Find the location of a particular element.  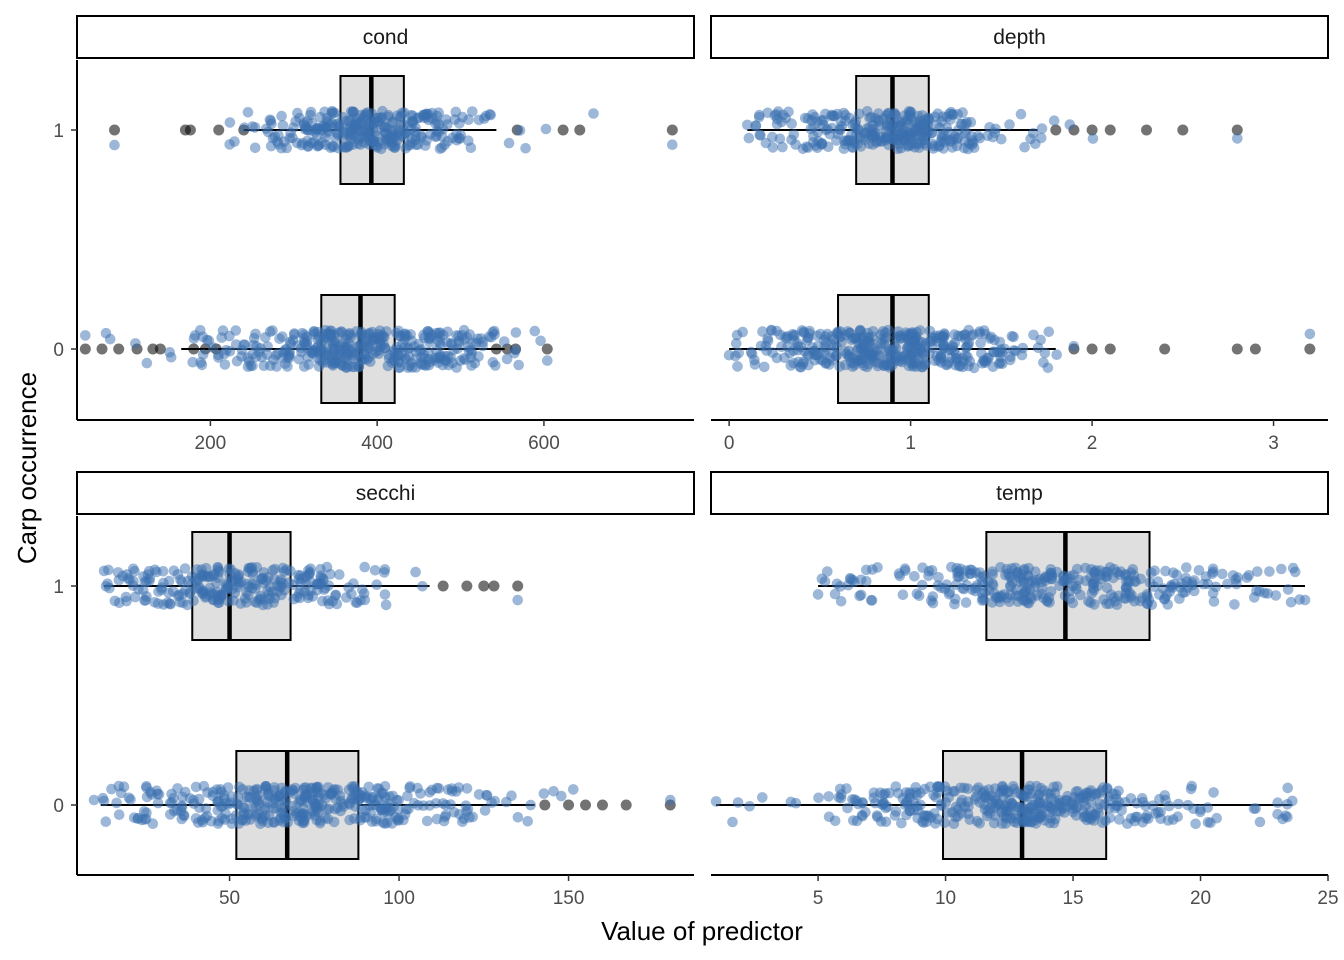

x-tick-label: 5 is located at coordinates (818, 898).